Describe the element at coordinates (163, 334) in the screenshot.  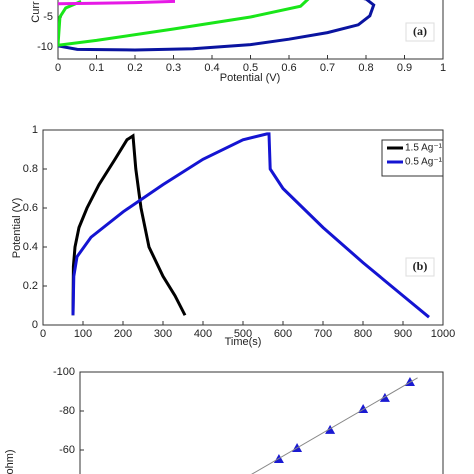
I see `x-tick-label: 300` at that location.